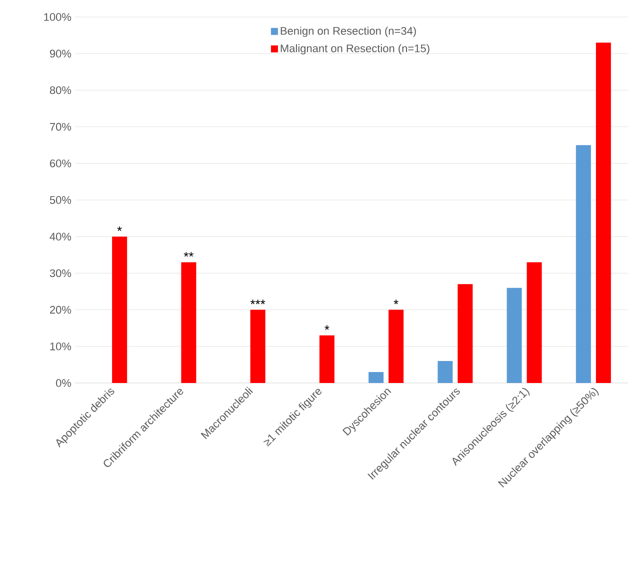  What do you see at coordinates (61, 200) in the screenshot?
I see `y-tick-label: 50%` at bounding box center [61, 200].